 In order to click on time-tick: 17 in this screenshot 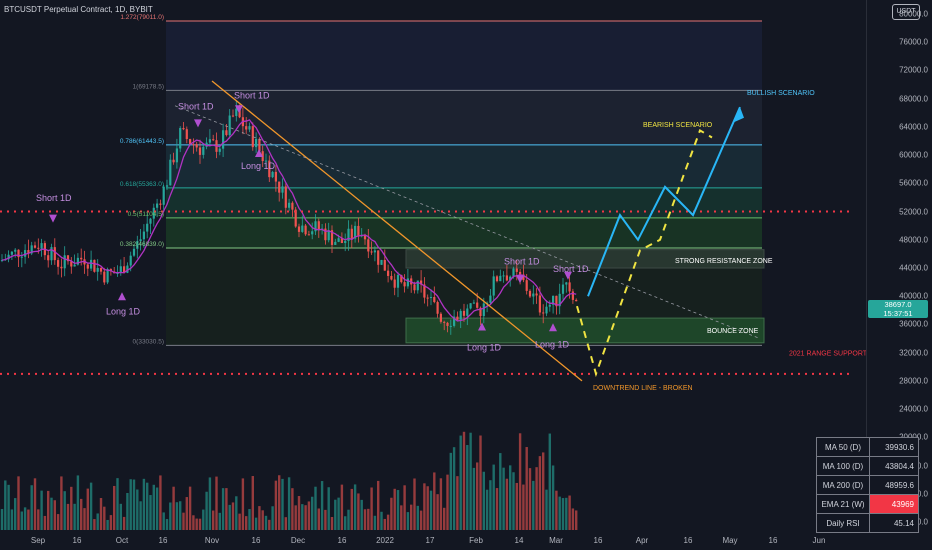, I will do `click(430, 540)`.